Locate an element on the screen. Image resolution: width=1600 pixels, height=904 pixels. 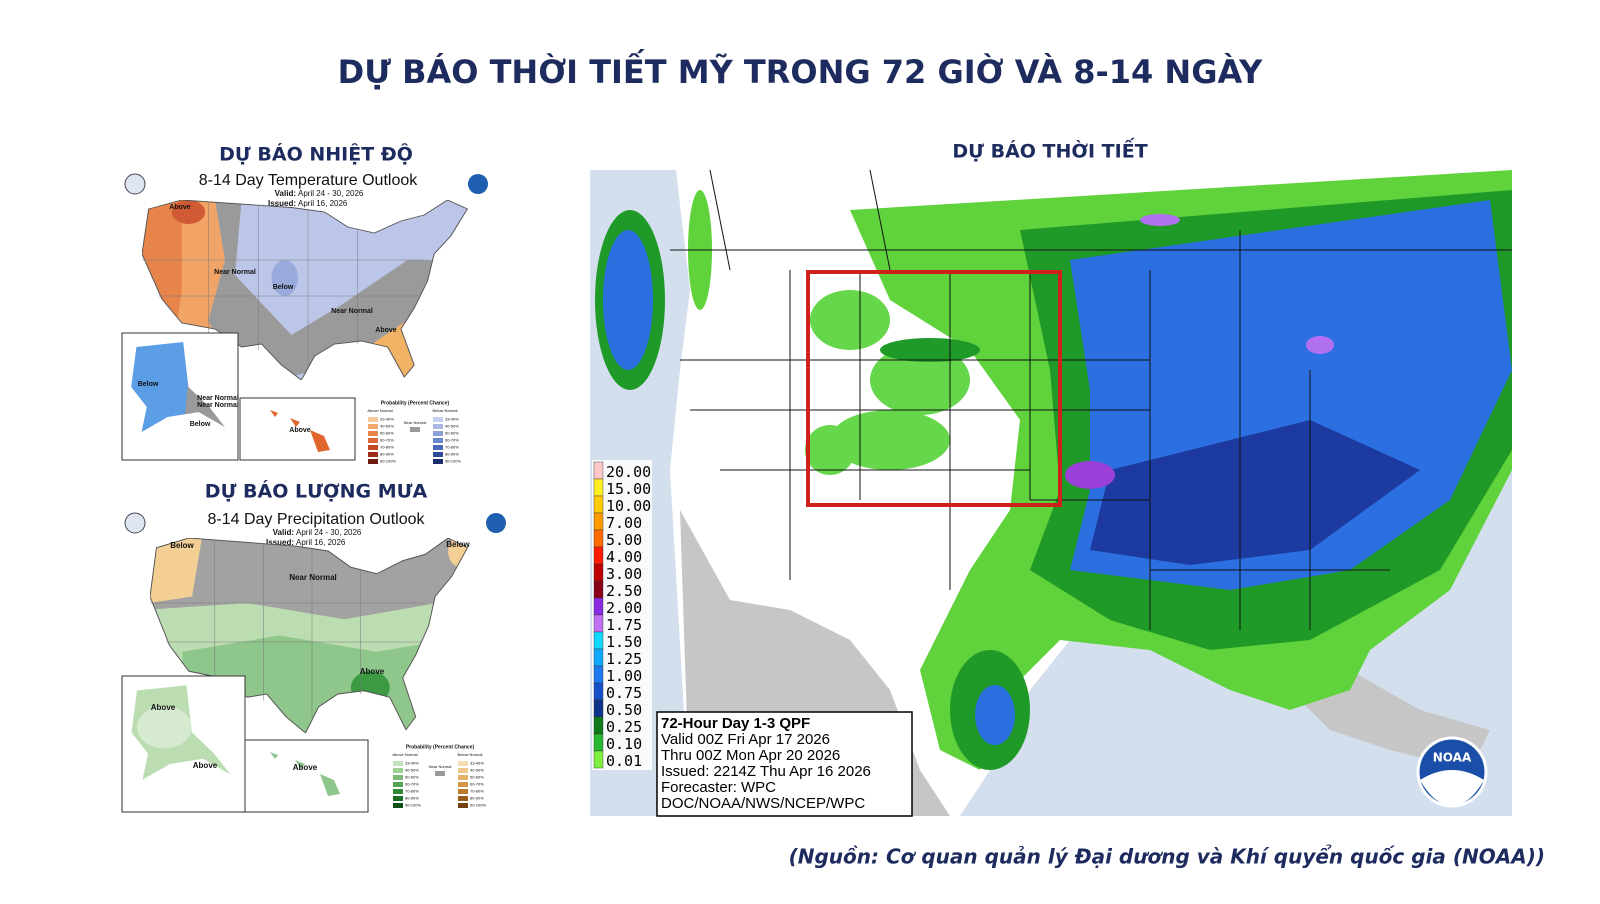
scale-label: 0.75 is located at coordinates (624, 693).